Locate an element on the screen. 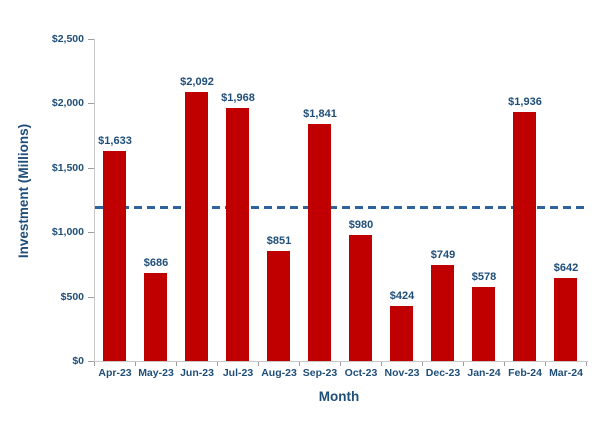  x-tick-label: Jan-24 is located at coordinates (484, 373).